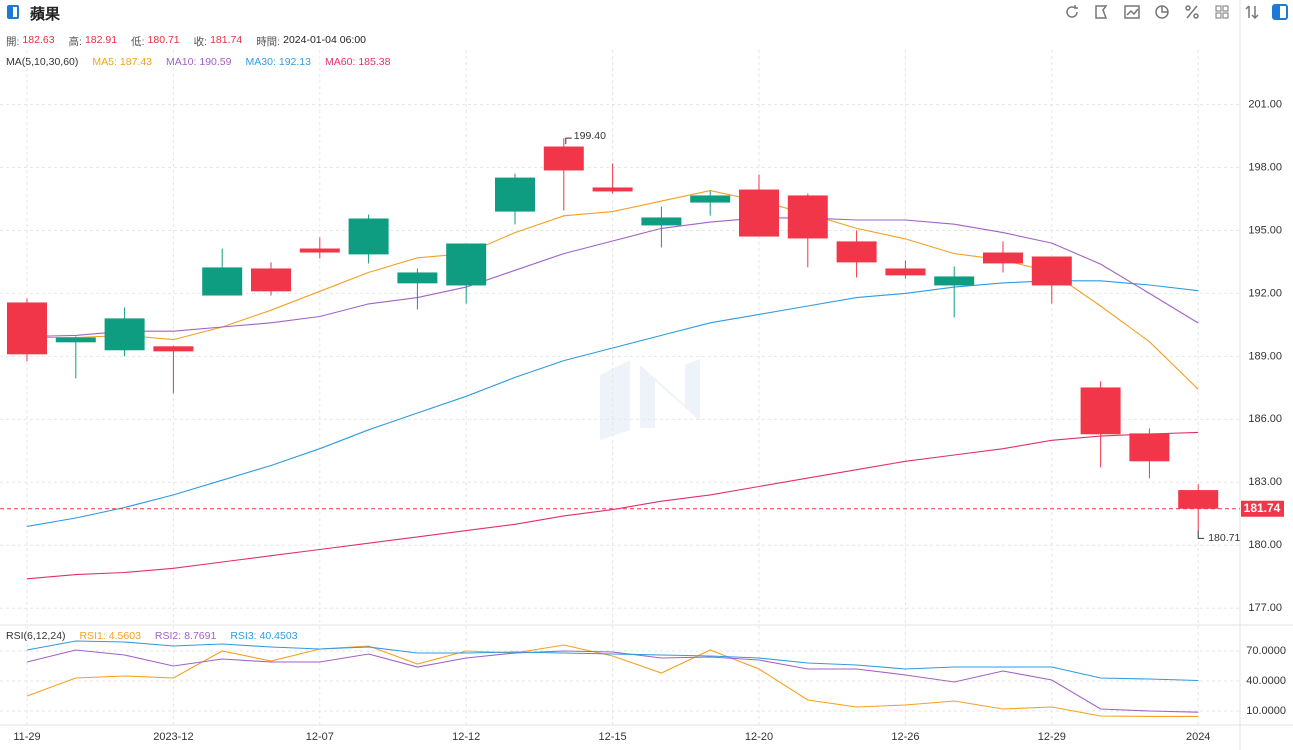  Describe the element at coordinates (590, 136) in the screenshot. I see `high-marker-label: 199.40` at that location.